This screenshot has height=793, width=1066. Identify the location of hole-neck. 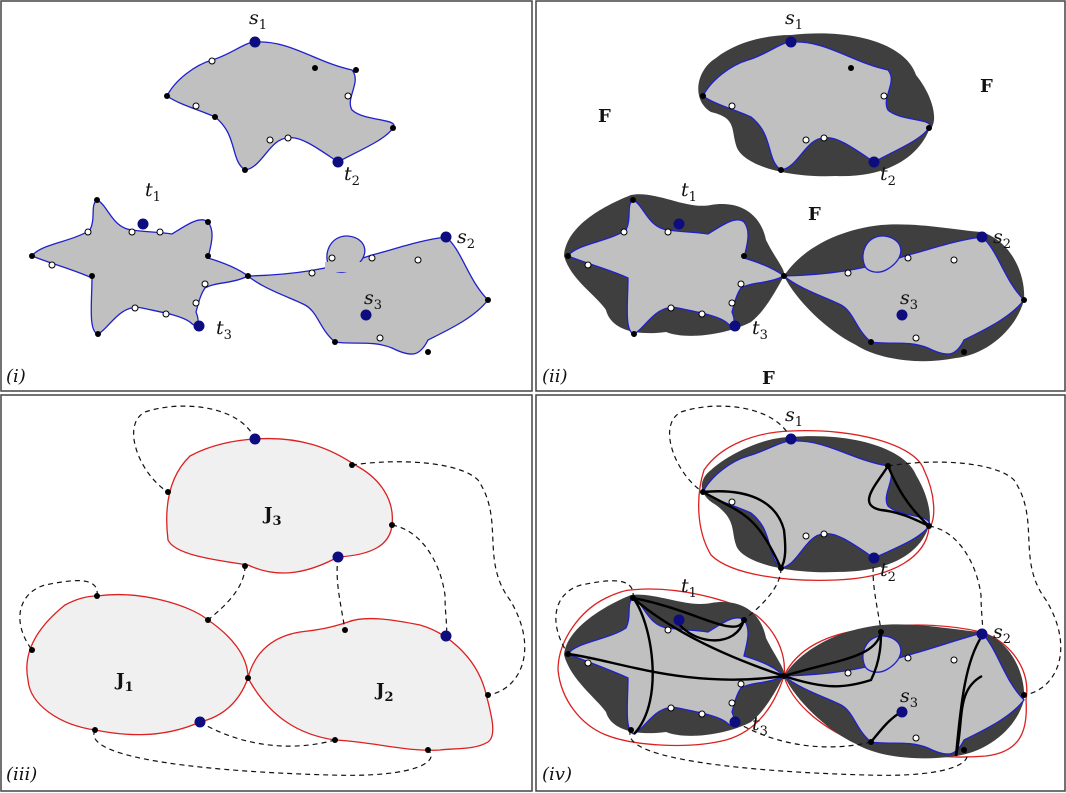
(350, 267).